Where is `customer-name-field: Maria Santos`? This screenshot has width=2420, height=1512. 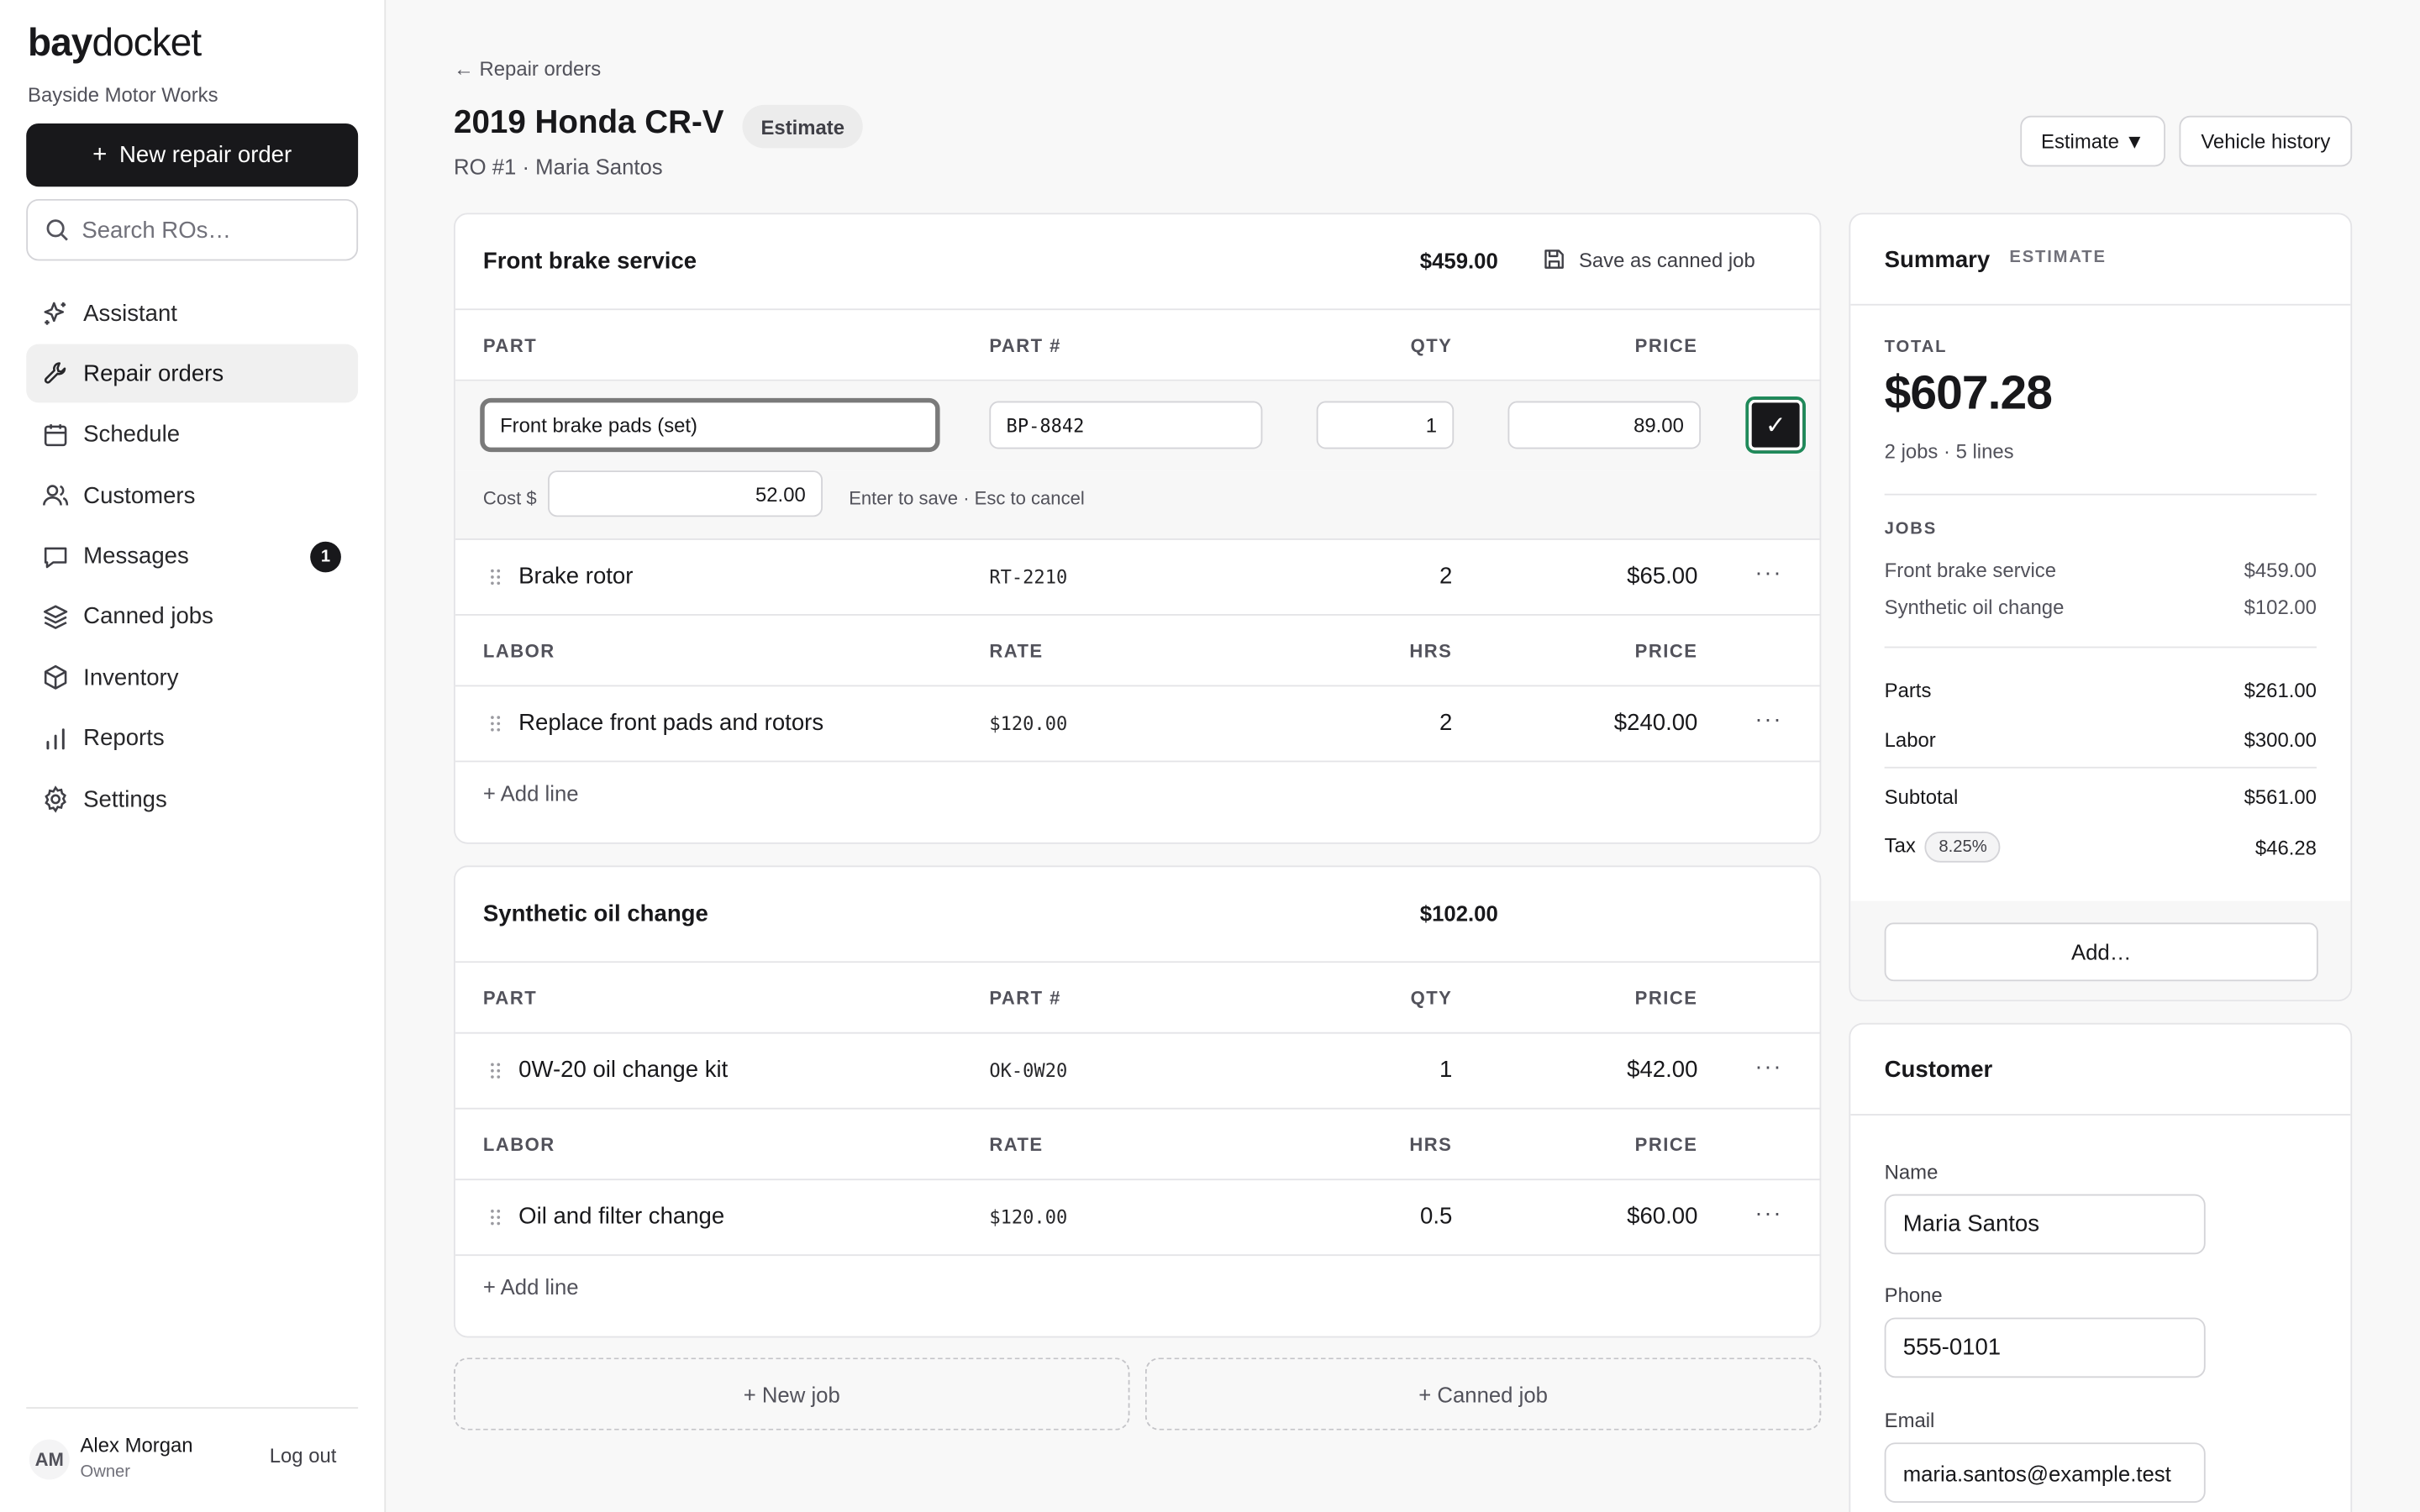 customer-name-field: Maria Santos is located at coordinates (2045, 1224).